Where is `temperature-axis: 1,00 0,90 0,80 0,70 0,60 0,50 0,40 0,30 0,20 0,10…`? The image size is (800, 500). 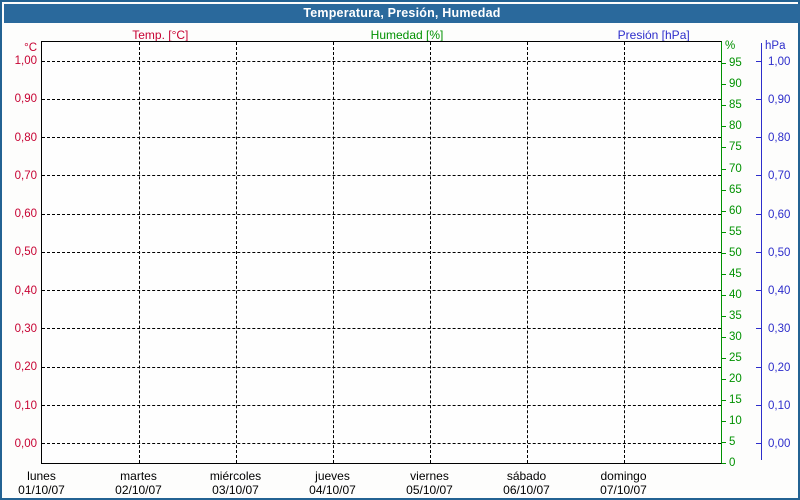 temperature-axis: 1,00 0,90 0,80 0,70 0,60 0,50 0,40 0,30 0,20 0,10… is located at coordinates (20, 252).